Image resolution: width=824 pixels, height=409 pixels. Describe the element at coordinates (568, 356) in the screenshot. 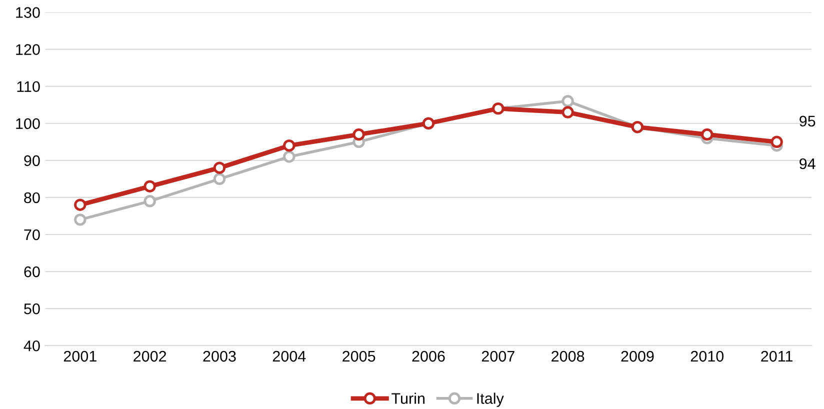

I see `x-tick-label: 2008` at that location.